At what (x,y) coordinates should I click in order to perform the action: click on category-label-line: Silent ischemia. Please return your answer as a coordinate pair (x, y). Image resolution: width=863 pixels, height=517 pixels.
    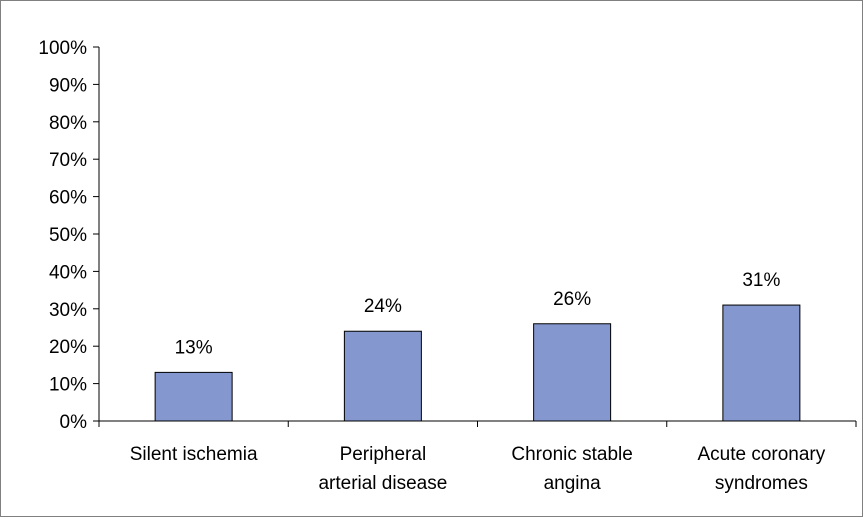
    Looking at the image, I should click on (194, 454).